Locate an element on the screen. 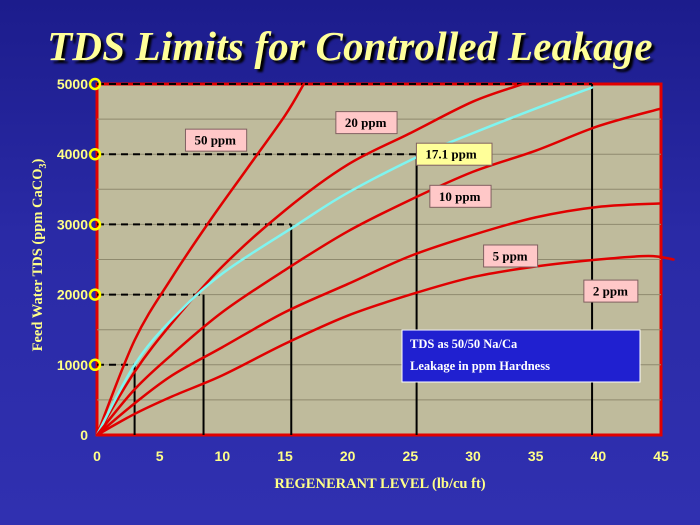 The image size is (700, 525). x-tick-label: 20 is located at coordinates (348, 456).